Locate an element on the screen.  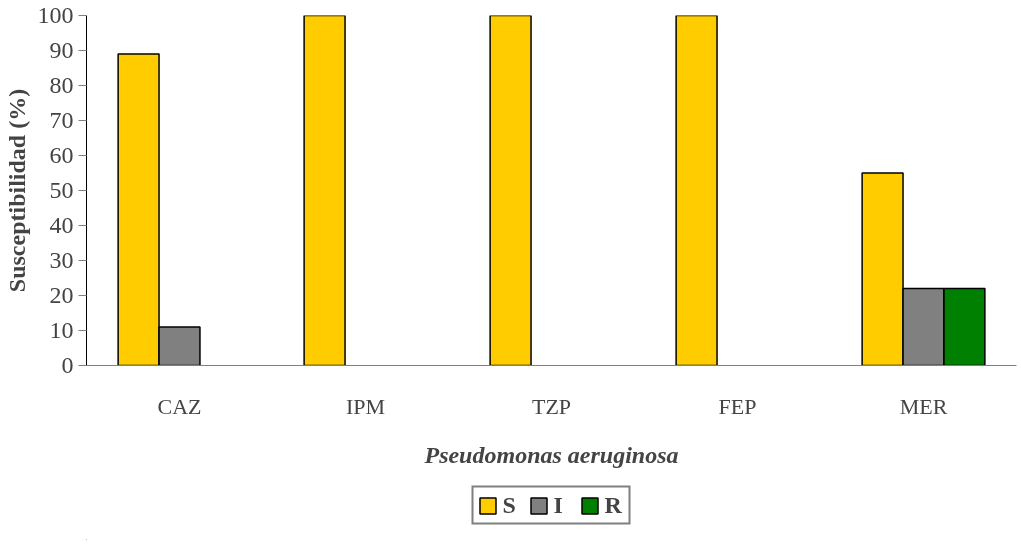
y-tick-label: 70 is located at coordinates (61, 120).